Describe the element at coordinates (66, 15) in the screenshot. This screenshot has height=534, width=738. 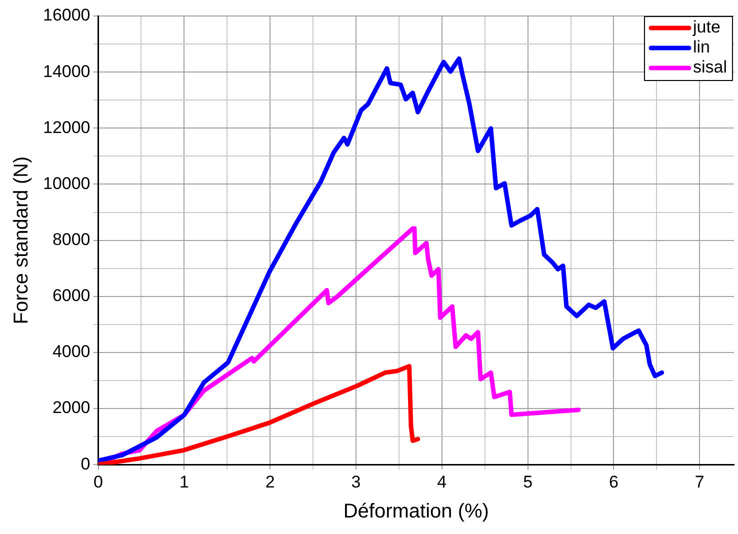
I see `y-tick-label: 16000` at that location.